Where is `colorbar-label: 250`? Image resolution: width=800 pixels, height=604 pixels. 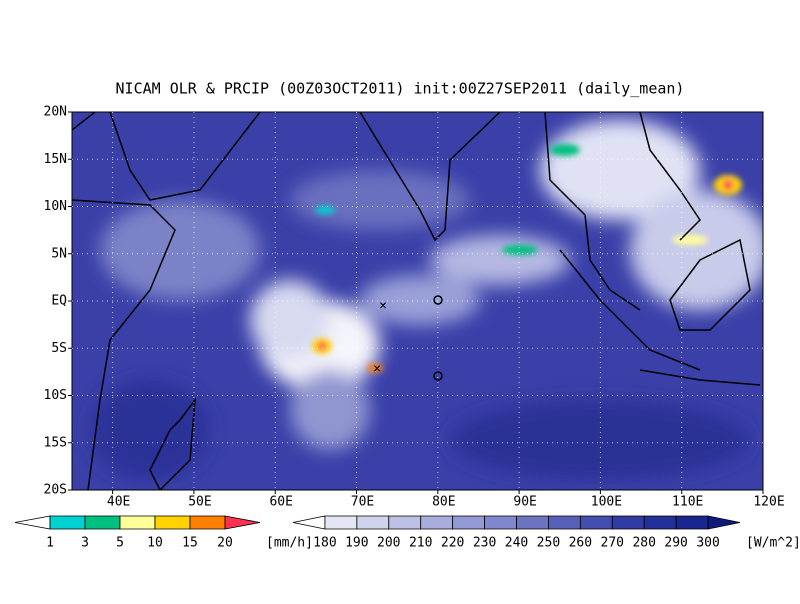 colorbar-label: 250 is located at coordinates (548, 543).